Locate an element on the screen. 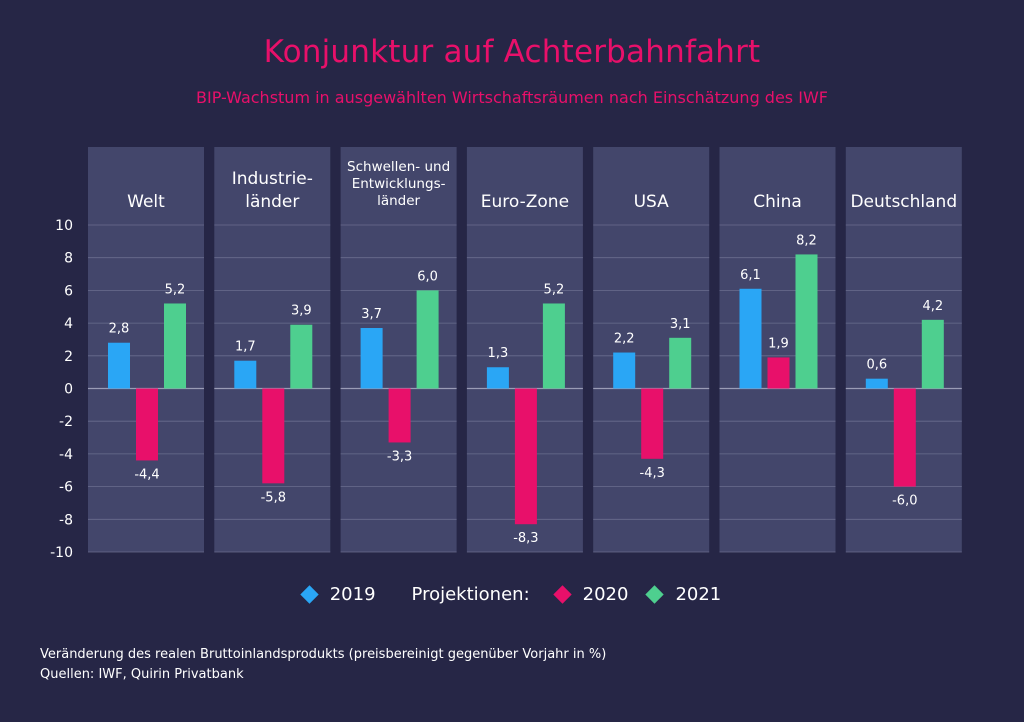 The height and width of the screenshot is (722, 1024). y-tick-label: -6 is located at coordinates (66, 488).